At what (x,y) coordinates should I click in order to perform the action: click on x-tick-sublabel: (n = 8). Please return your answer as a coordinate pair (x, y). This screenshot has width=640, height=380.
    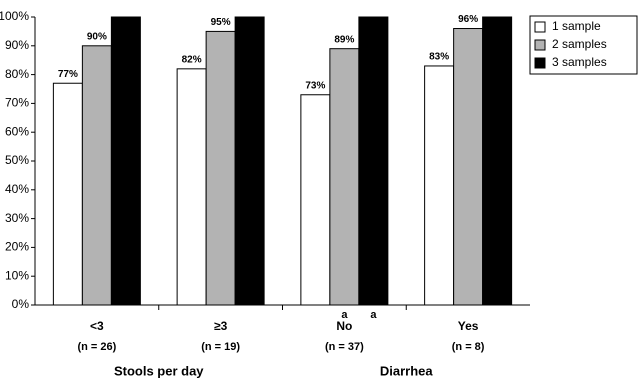
    Looking at the image, I should click on (468, 347).